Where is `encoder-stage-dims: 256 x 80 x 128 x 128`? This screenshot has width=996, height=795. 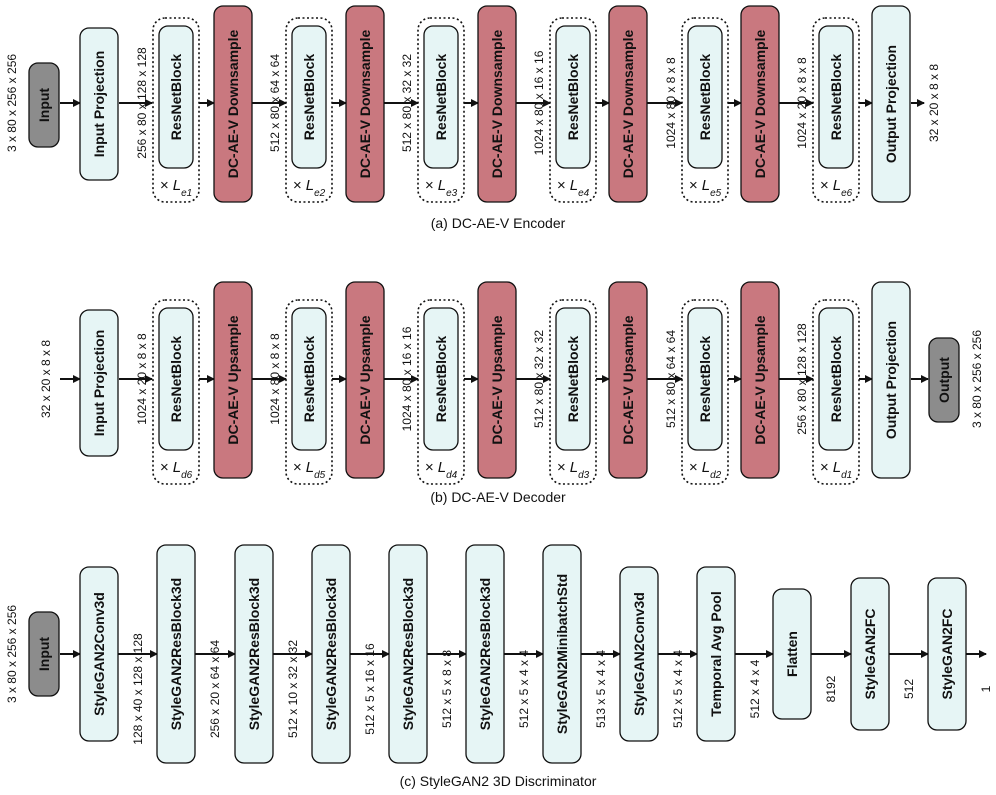 encoder-stage-dims: 256 x 80 x 128 x 128 is located at coordinates (142, 103).